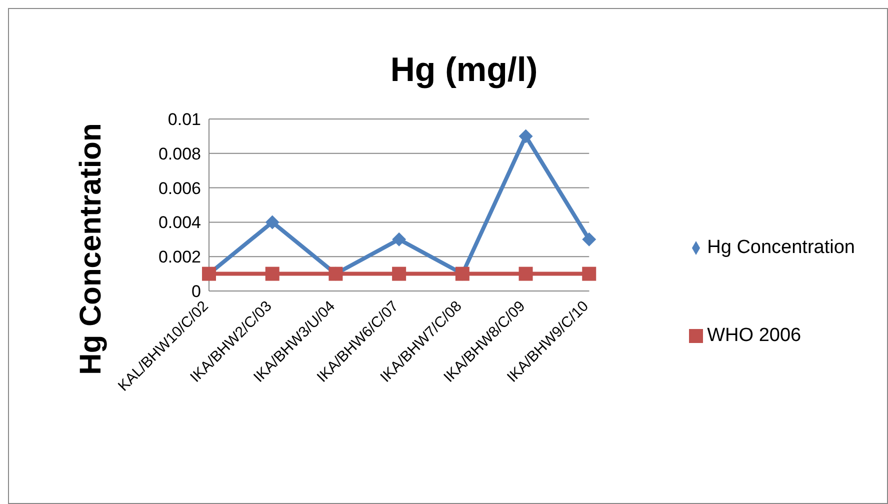  I want to click on legend-label: Hg Concentration, so click(781, 247).